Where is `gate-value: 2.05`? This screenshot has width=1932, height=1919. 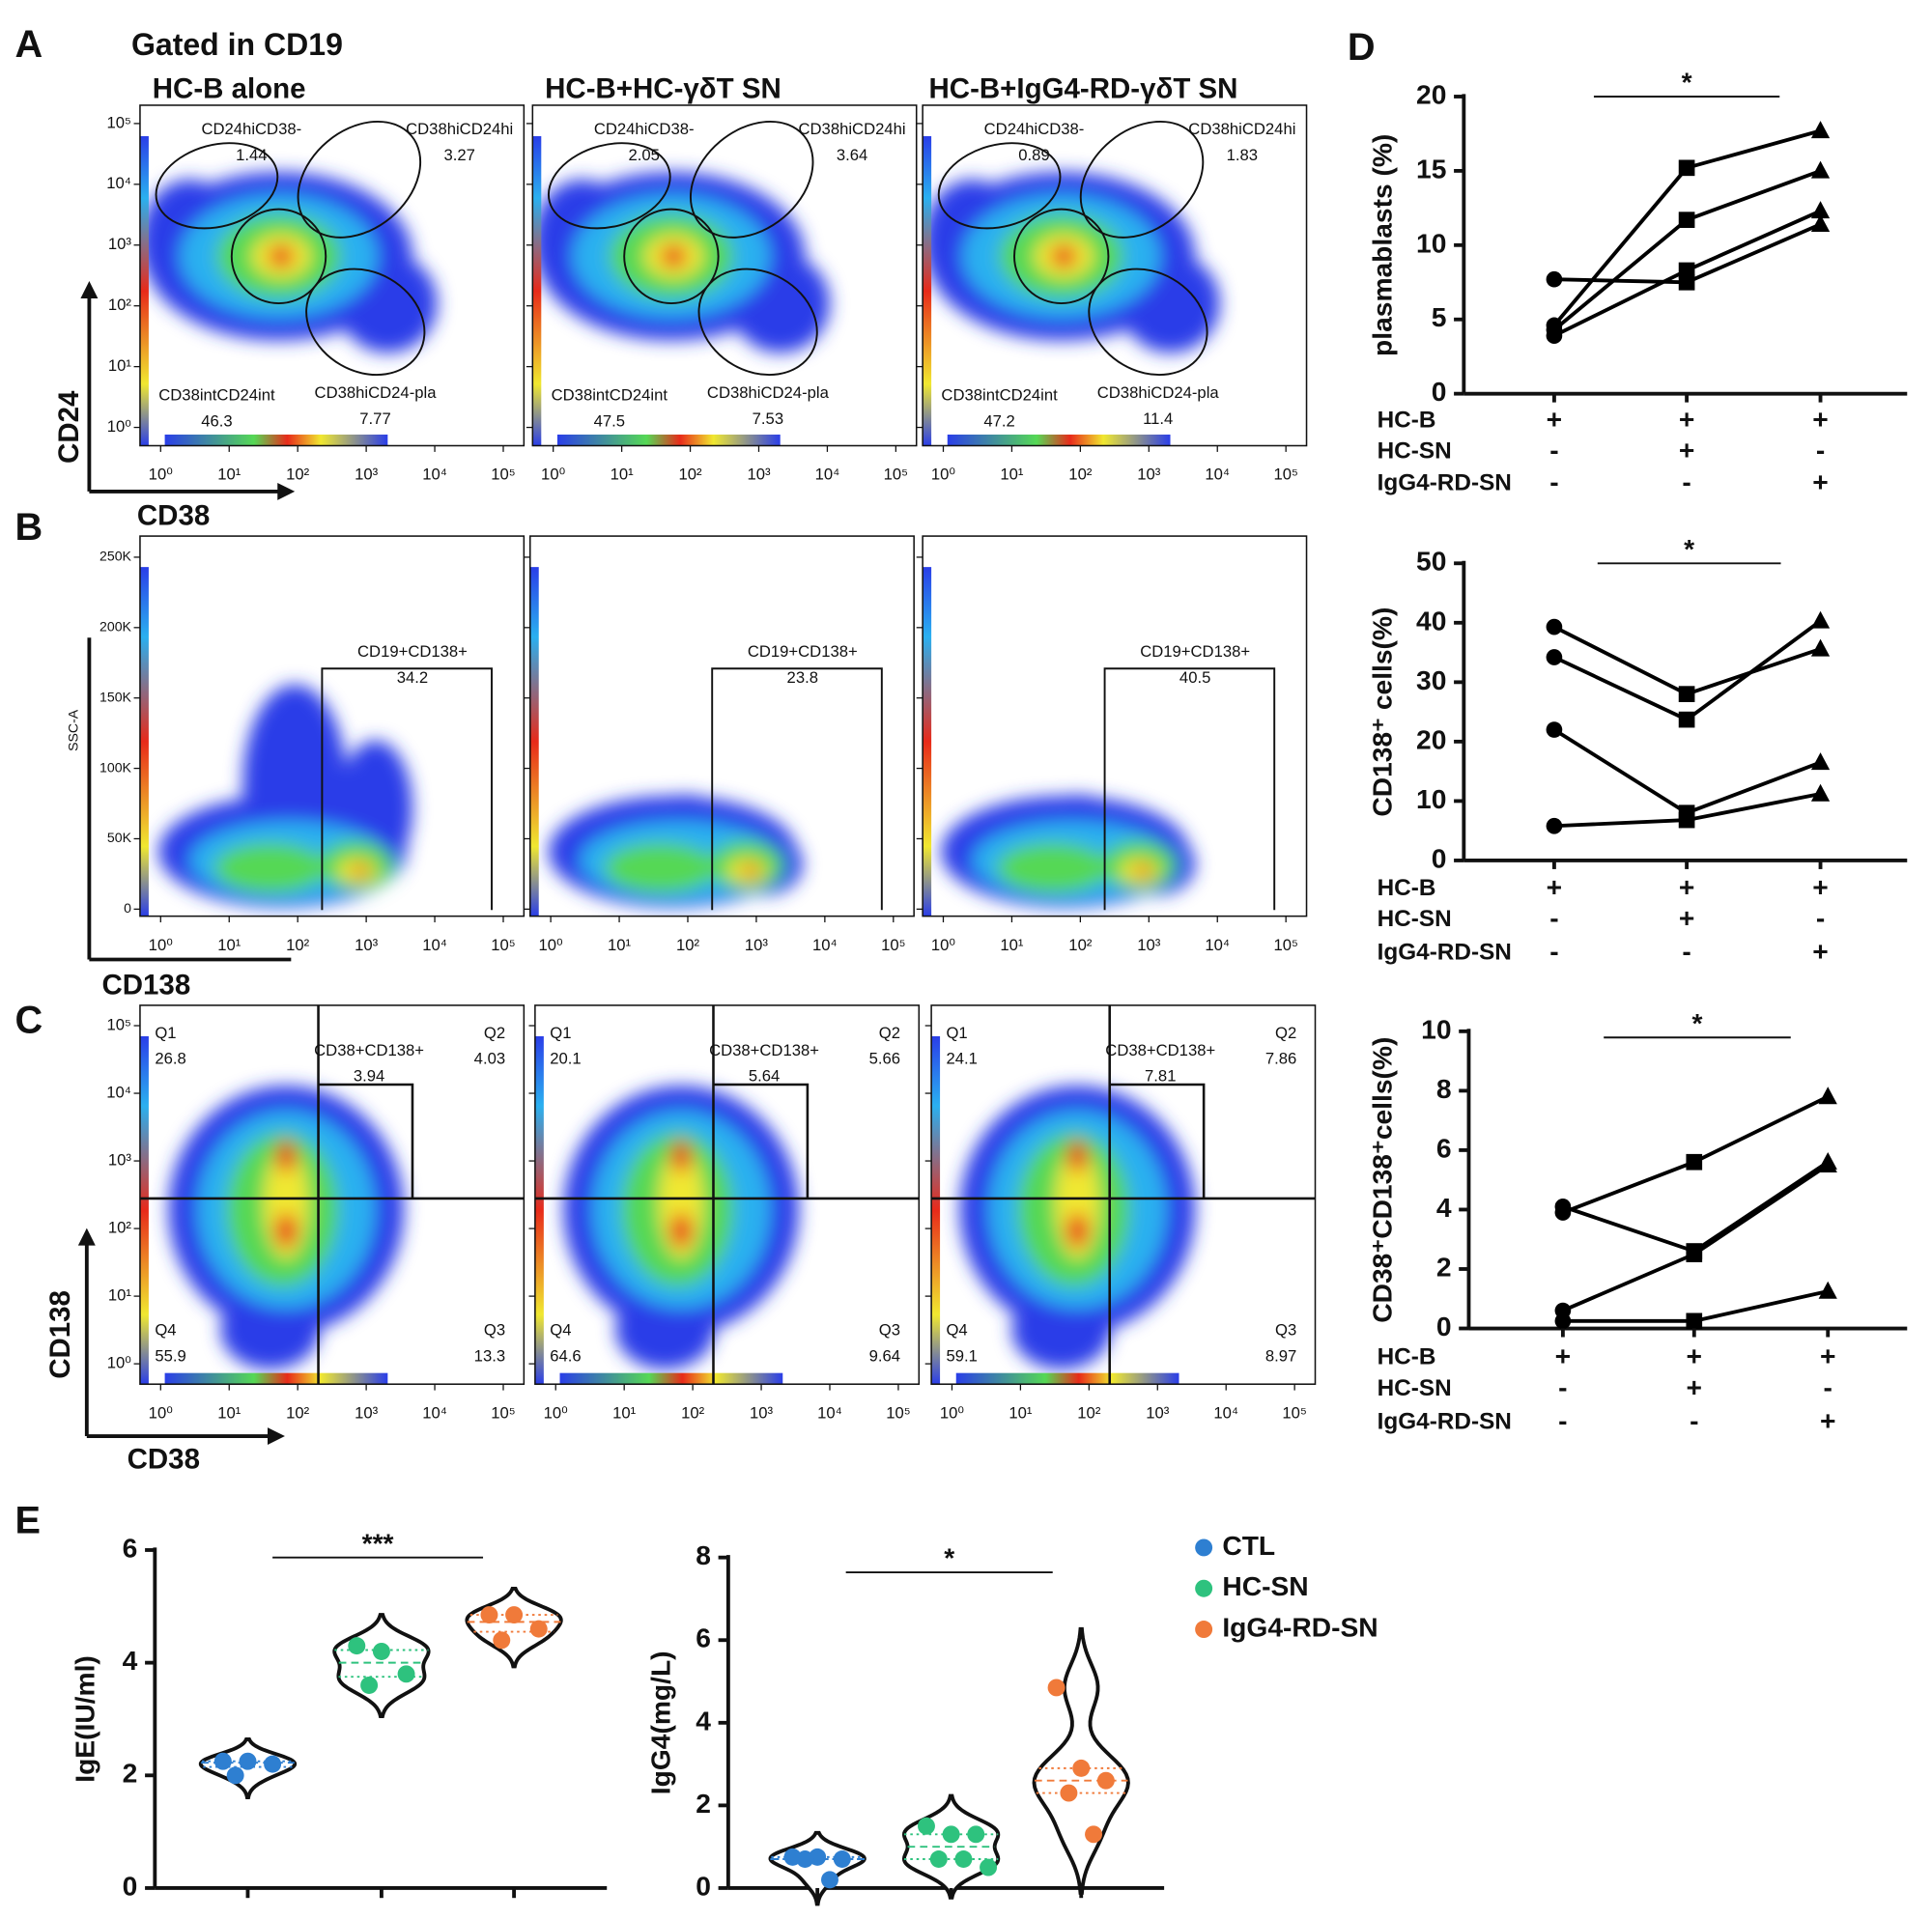
gate-value: 2.05 is located at coordinates (643, 155).